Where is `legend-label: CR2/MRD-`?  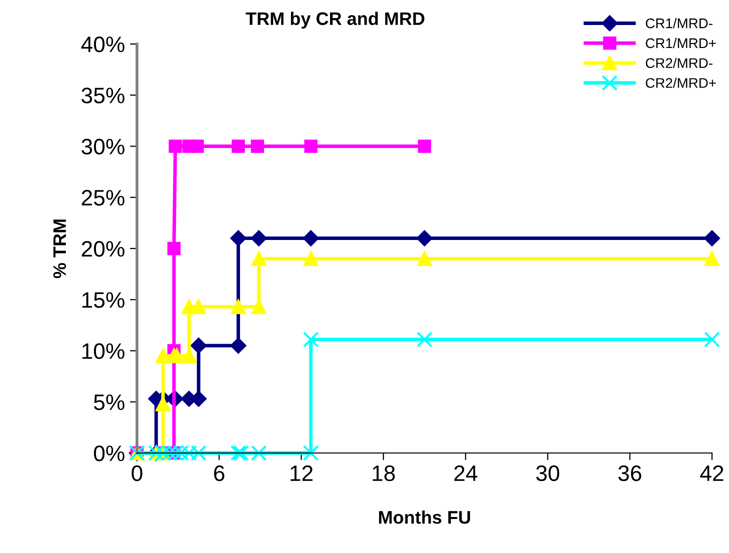 legend-label: CR2/MRD- is located at coordinates (679, 63).